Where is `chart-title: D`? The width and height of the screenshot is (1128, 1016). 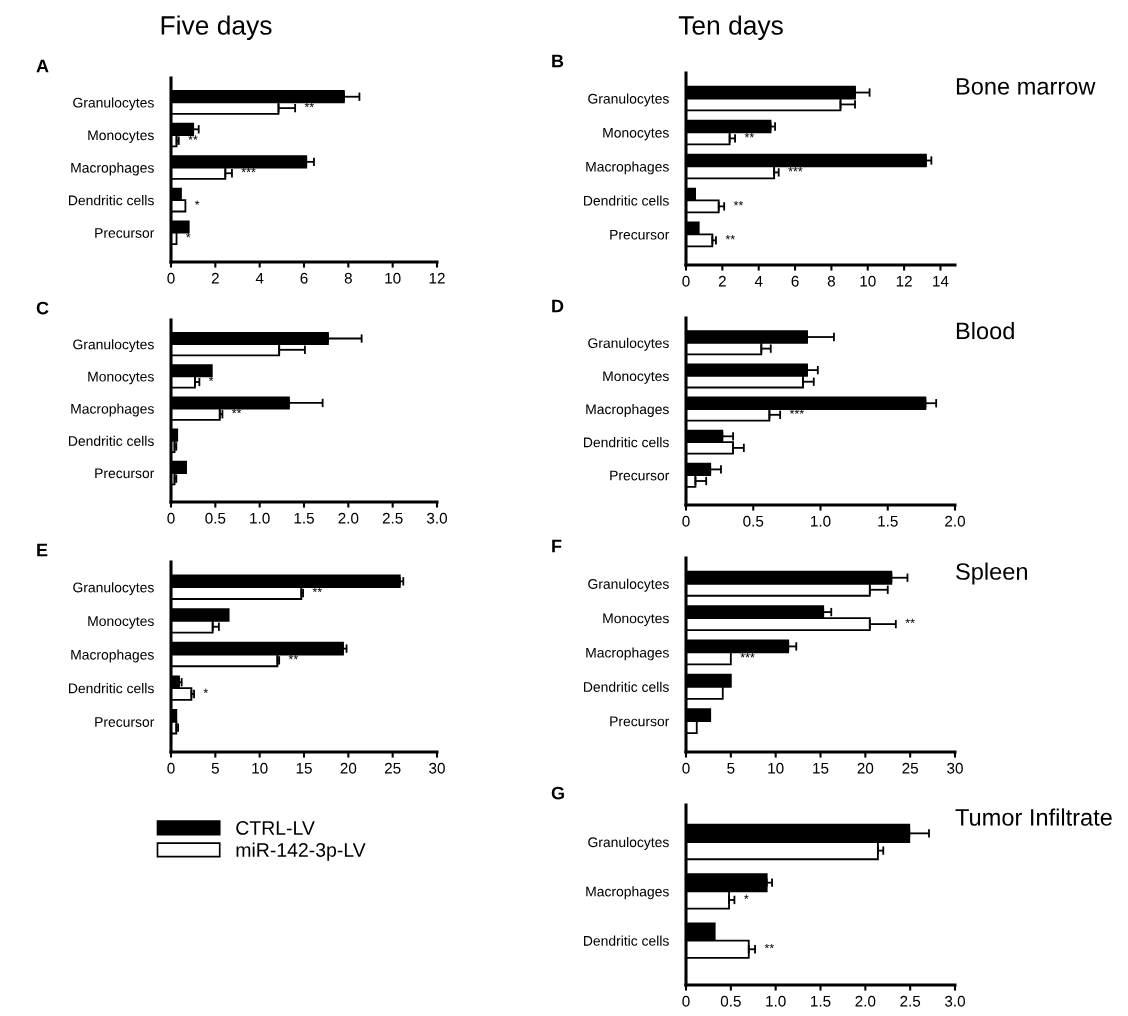 chart-title: D is located at coordinates (558, 306).